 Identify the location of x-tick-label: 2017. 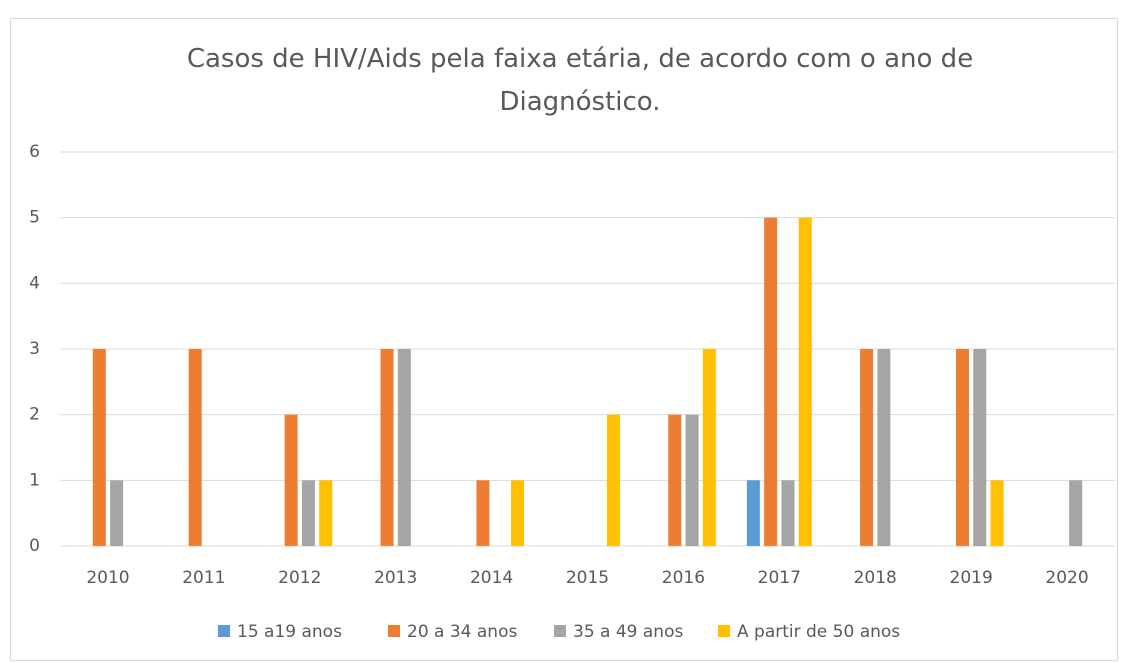
(779, 578).